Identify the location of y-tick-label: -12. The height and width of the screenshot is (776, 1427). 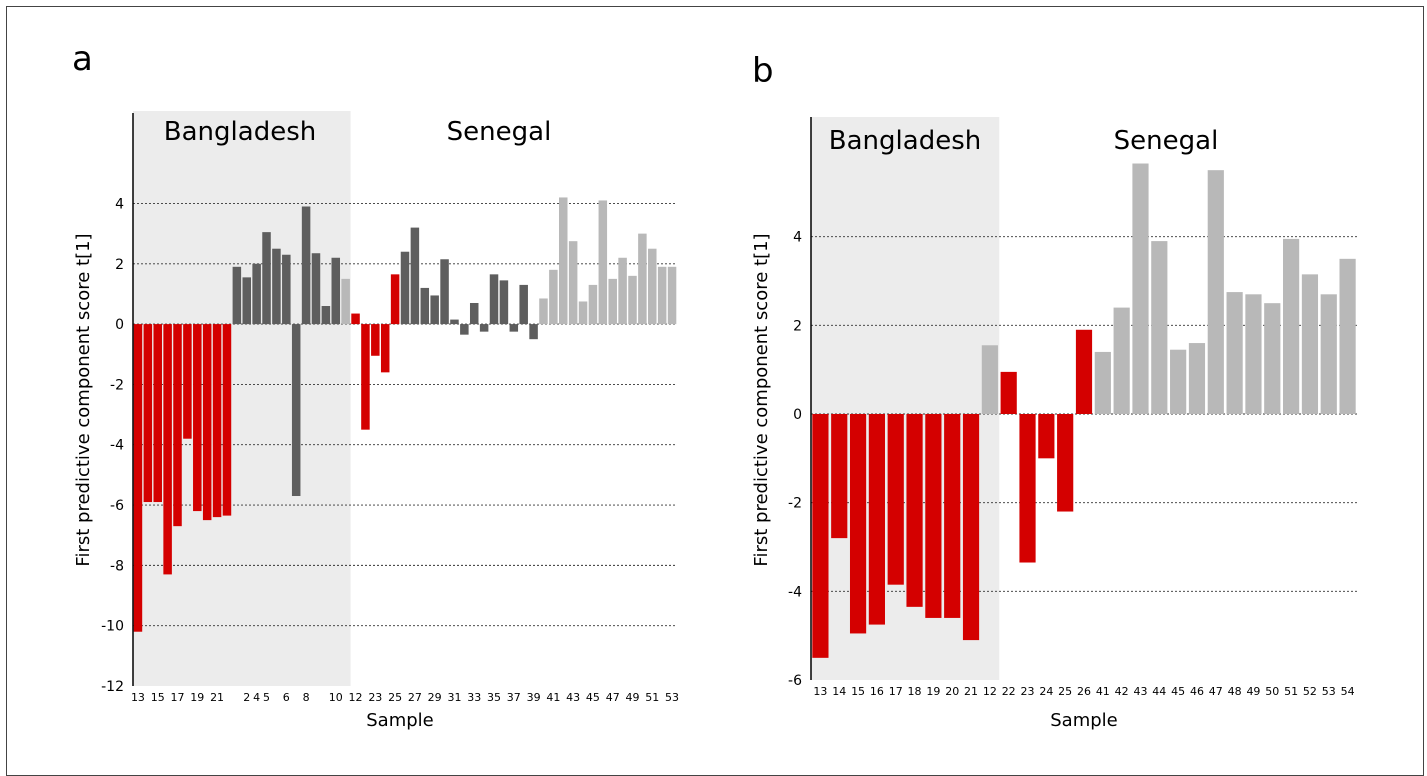
(112, 687).